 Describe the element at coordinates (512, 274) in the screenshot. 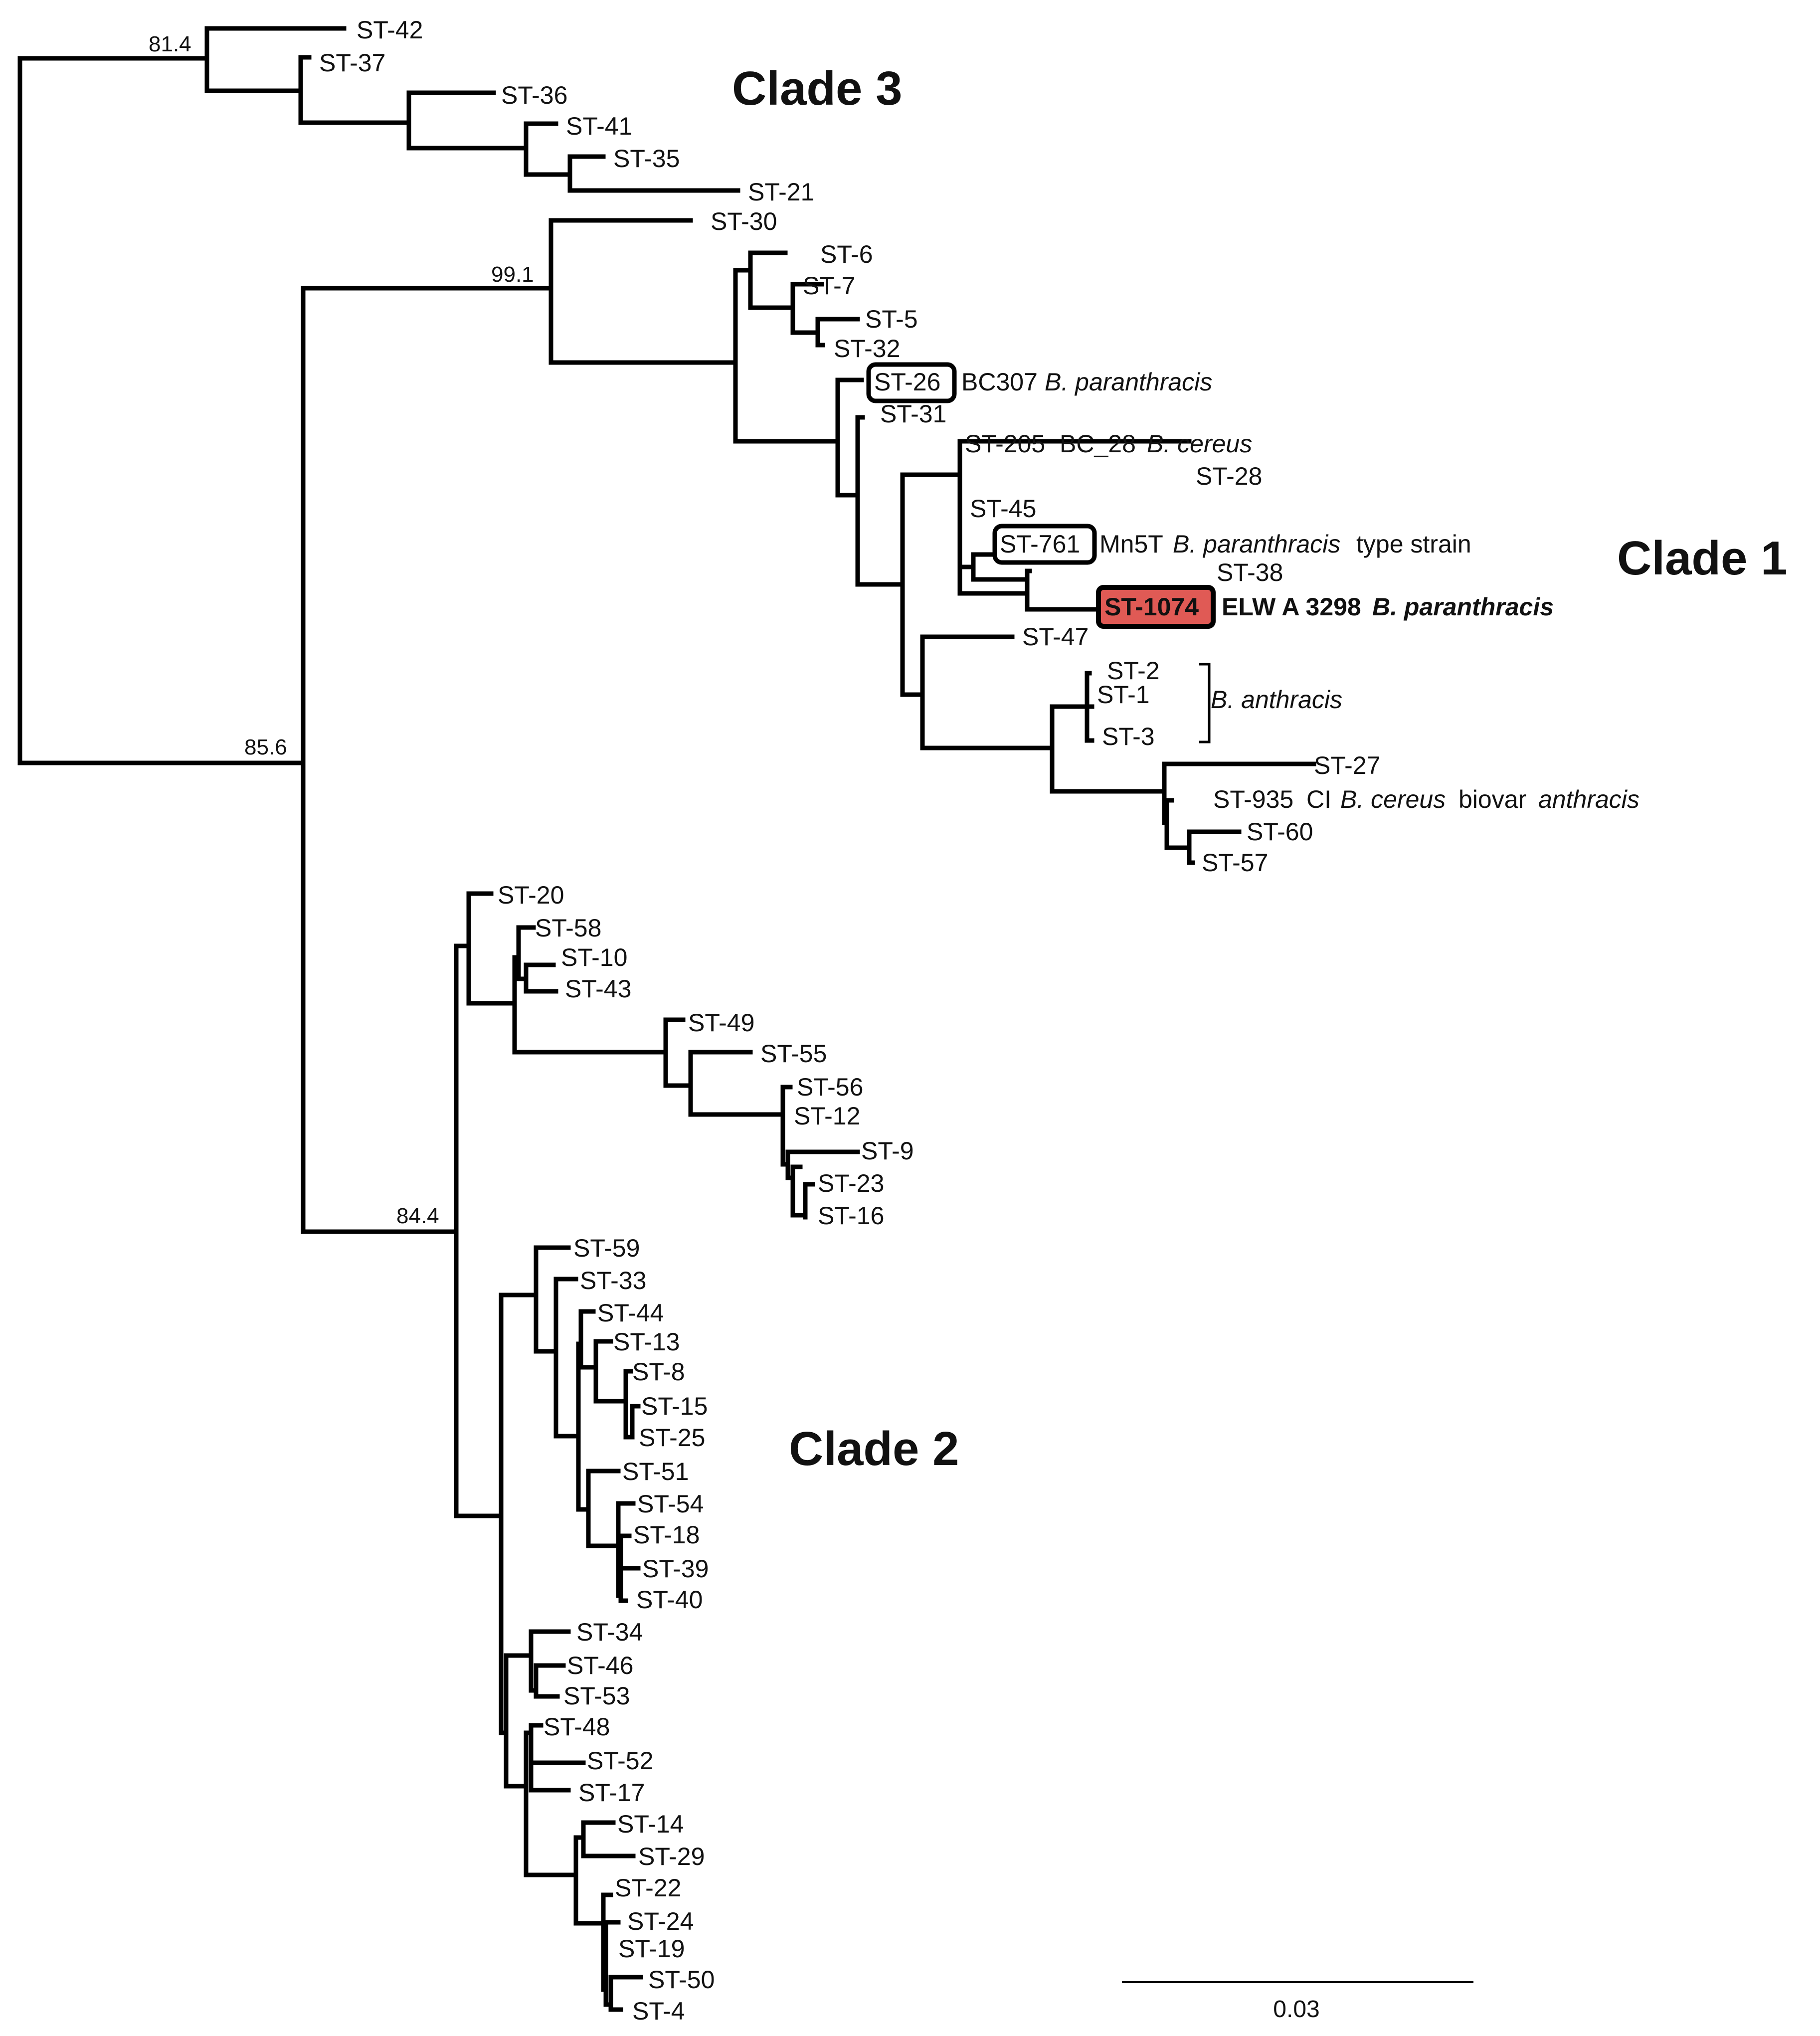

I see `bootstrap-value: 99.1` at that location.